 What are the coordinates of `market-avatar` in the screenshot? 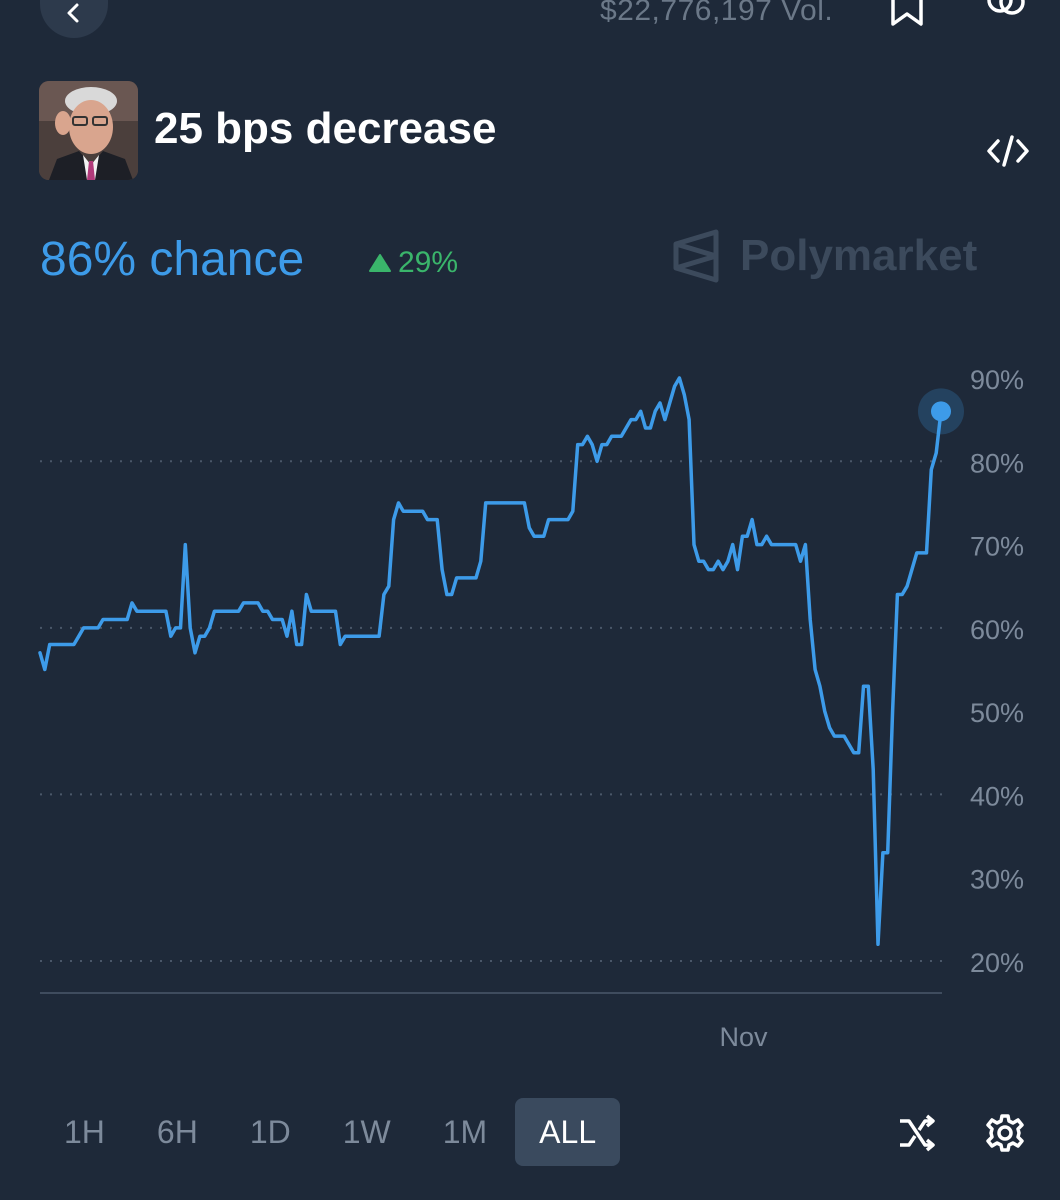 It's located at (88, 130).